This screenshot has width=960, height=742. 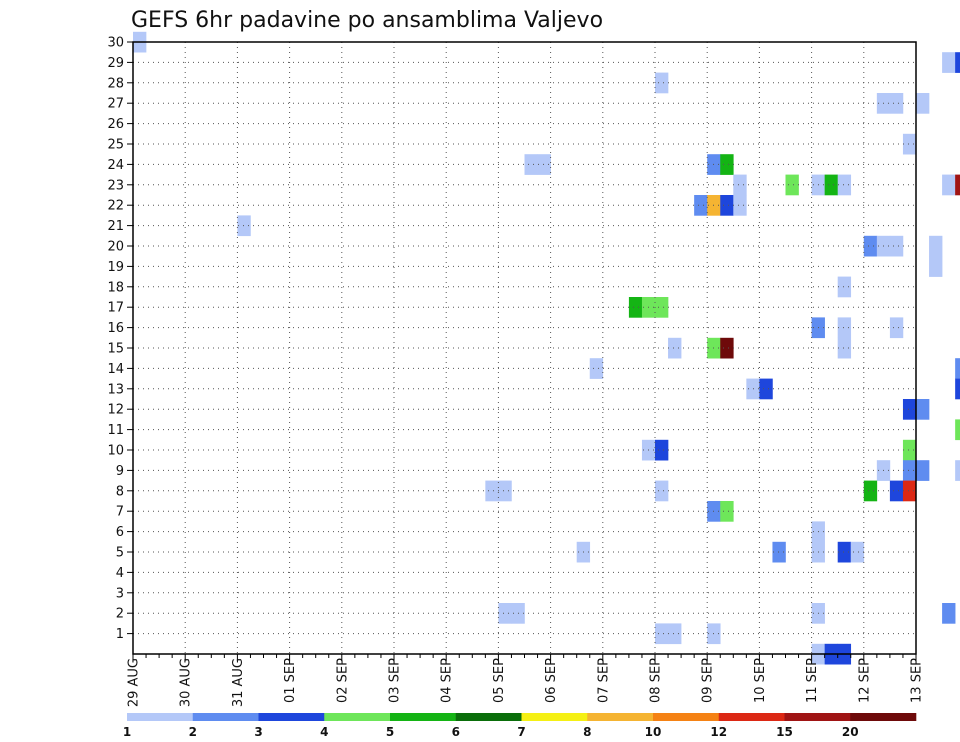 What do you see at coordinates (120, 573) in the screenshot?
I see `y-tick-label: 4` at bounding box center [120, 573].